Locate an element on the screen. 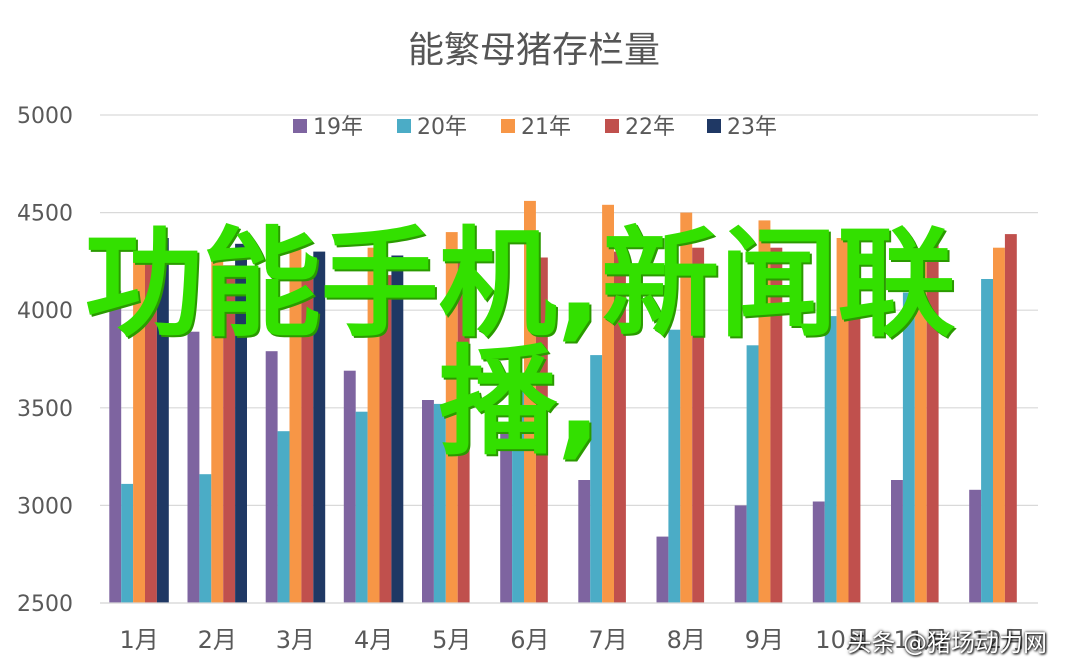  x-tick-label: 11月 is located at coordinates (920, 640).